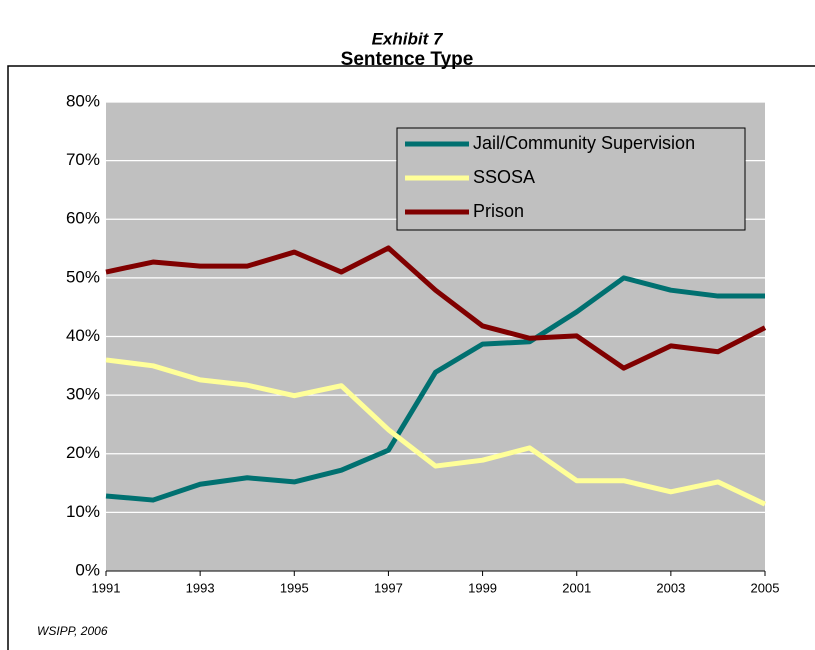 This screenshot has height=650, width=815. I want to click on y-tick-label: 80%, so click(83, 100).